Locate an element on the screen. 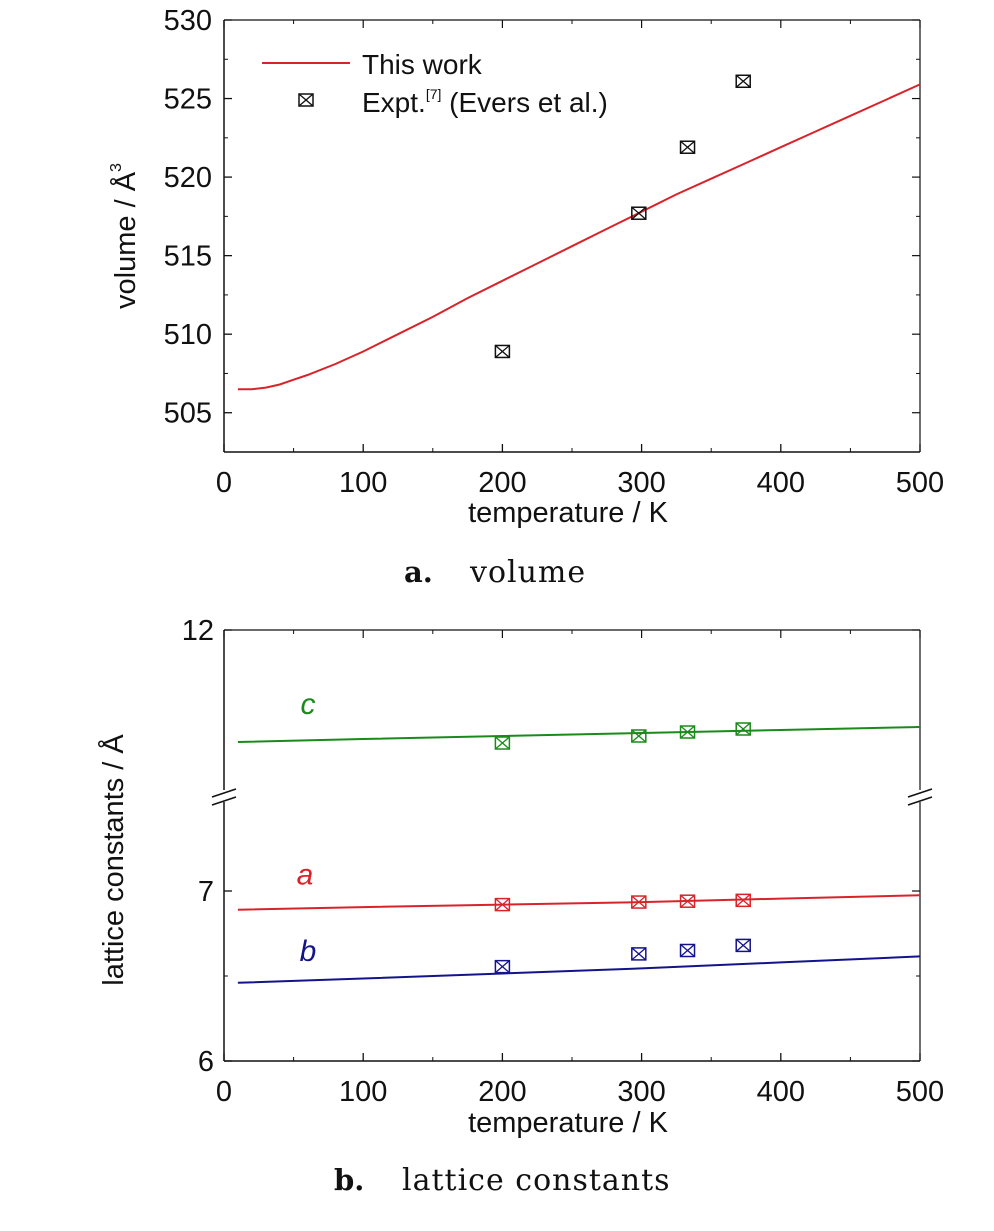  a-x-tick-label: 300 is located at coordinates (641, 483).